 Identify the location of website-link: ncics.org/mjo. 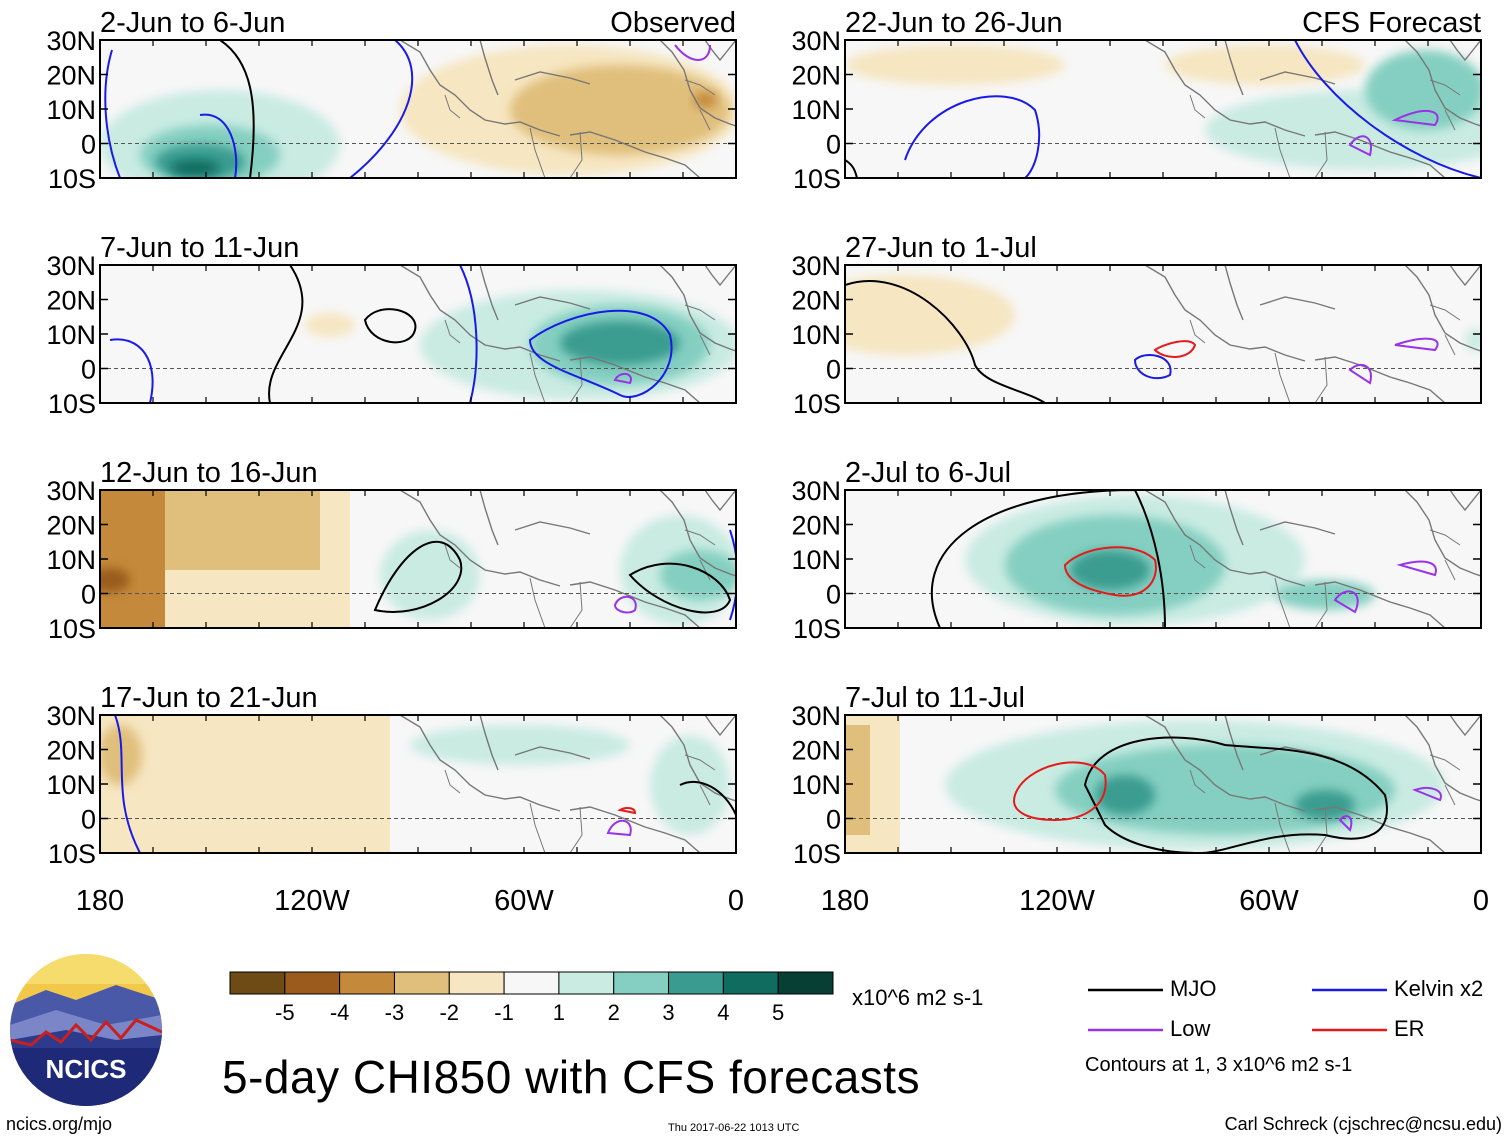
(59, 1124).